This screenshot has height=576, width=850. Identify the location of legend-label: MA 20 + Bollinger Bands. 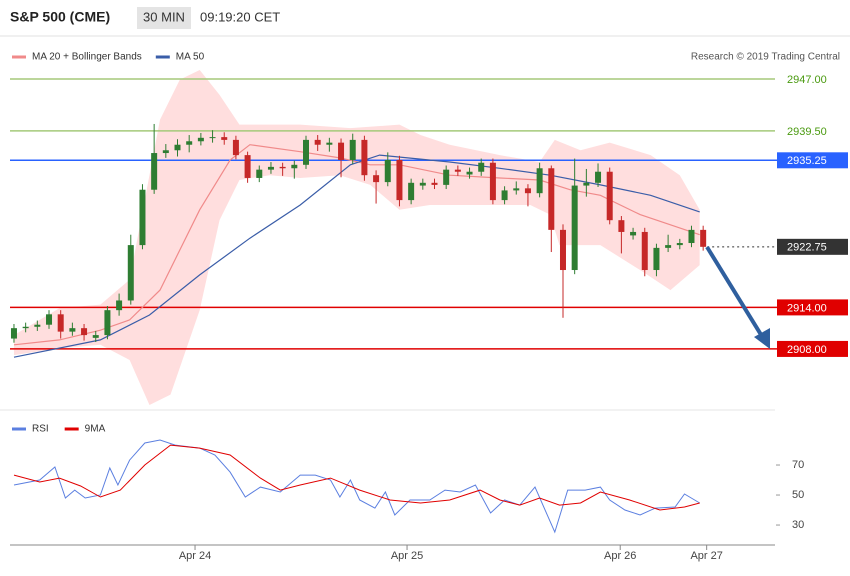
(87, 57).